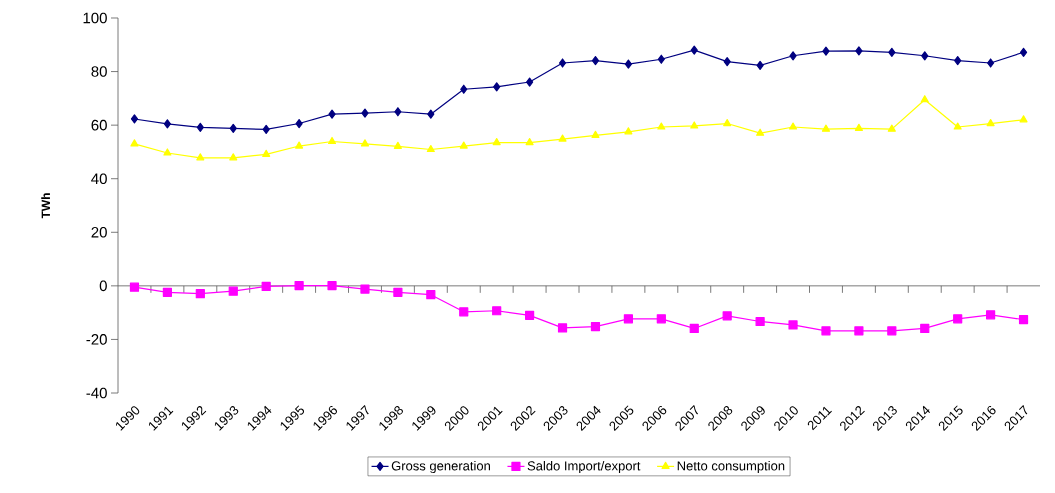 This screenshot has height=493, width=1055. Describe the element at coordinates (731, 467) in the screenshot. I see `legend-label: Netto consumption` at that location.